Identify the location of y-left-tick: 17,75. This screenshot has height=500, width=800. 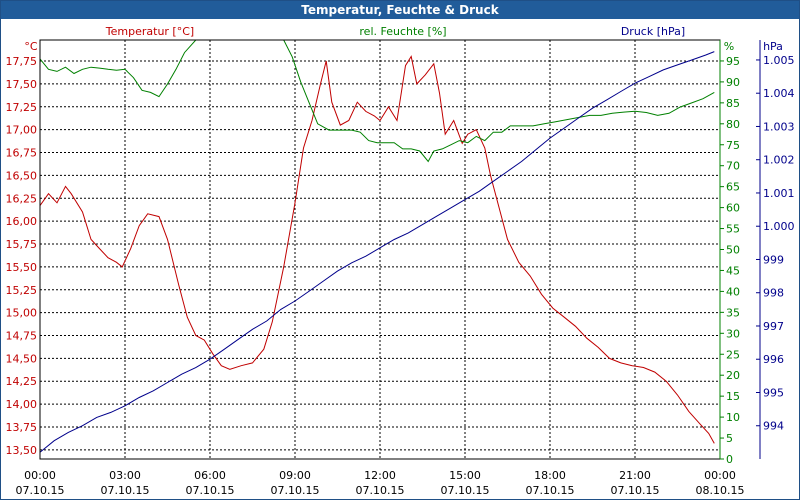
(22, 61).